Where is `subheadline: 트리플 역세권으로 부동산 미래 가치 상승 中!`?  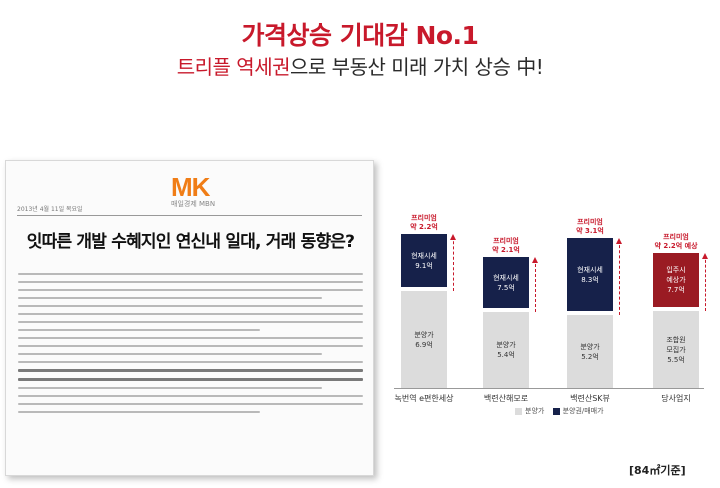
subheadline: 트리플 역세권으로 부동산 미래 가치 상승 中! is located at coordinates (360, 65).